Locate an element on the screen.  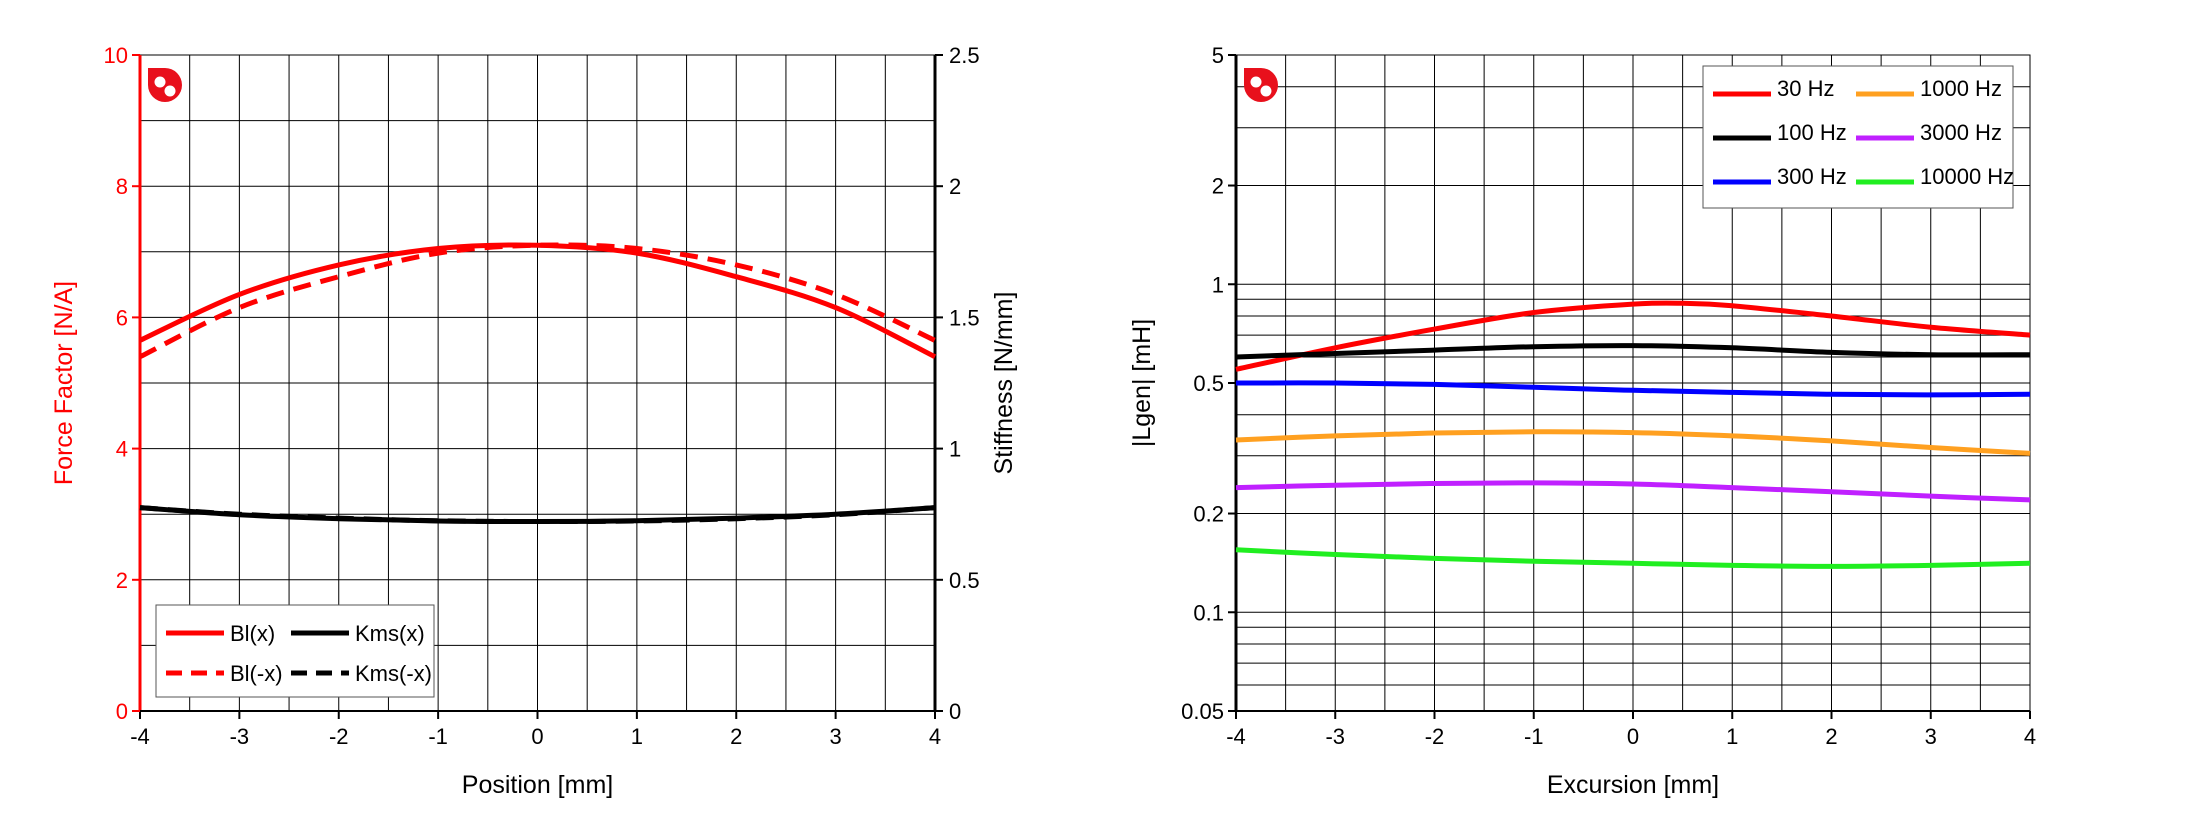
y-right-tick-label: 0 is located at coordinates (955, 711).